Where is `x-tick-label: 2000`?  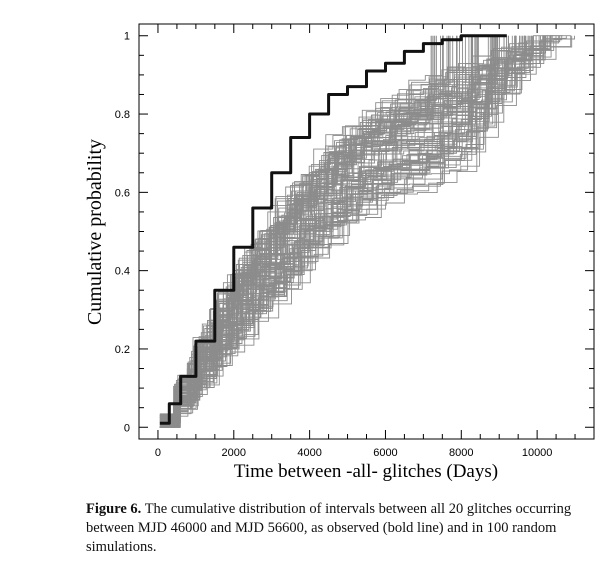 x-tick-label: 2000 is located at coordinates (234, 453).